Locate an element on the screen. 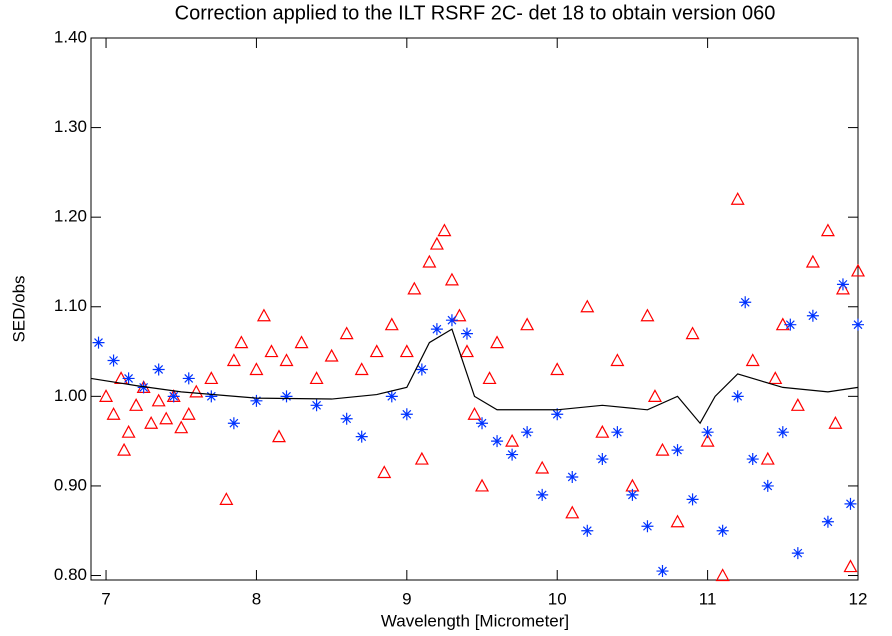  y-tick-label: 1.20 is located at coordinates (70, 216).